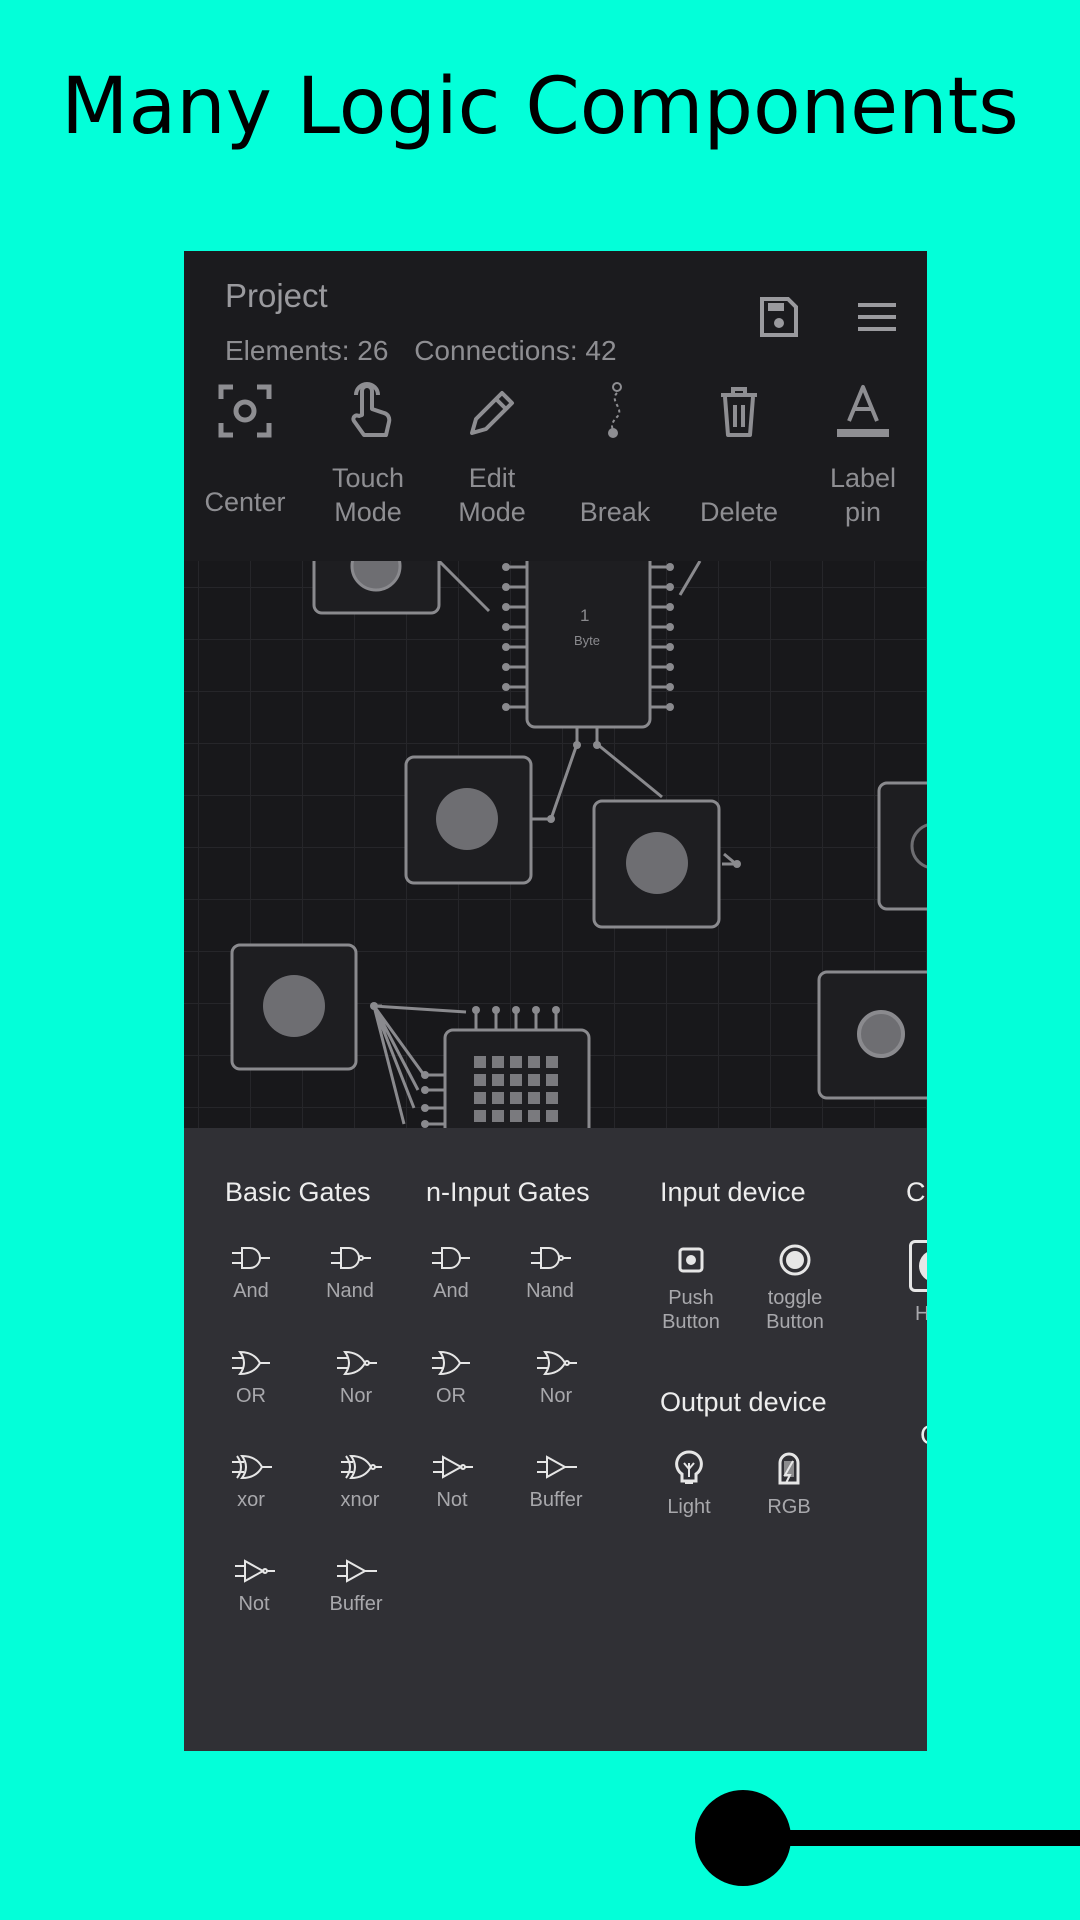  What do you see at coordinates (556, 1482) in the screenshot?
I see `n-input-buffer-gate: Buffer` at bounding box center [556, 1482].